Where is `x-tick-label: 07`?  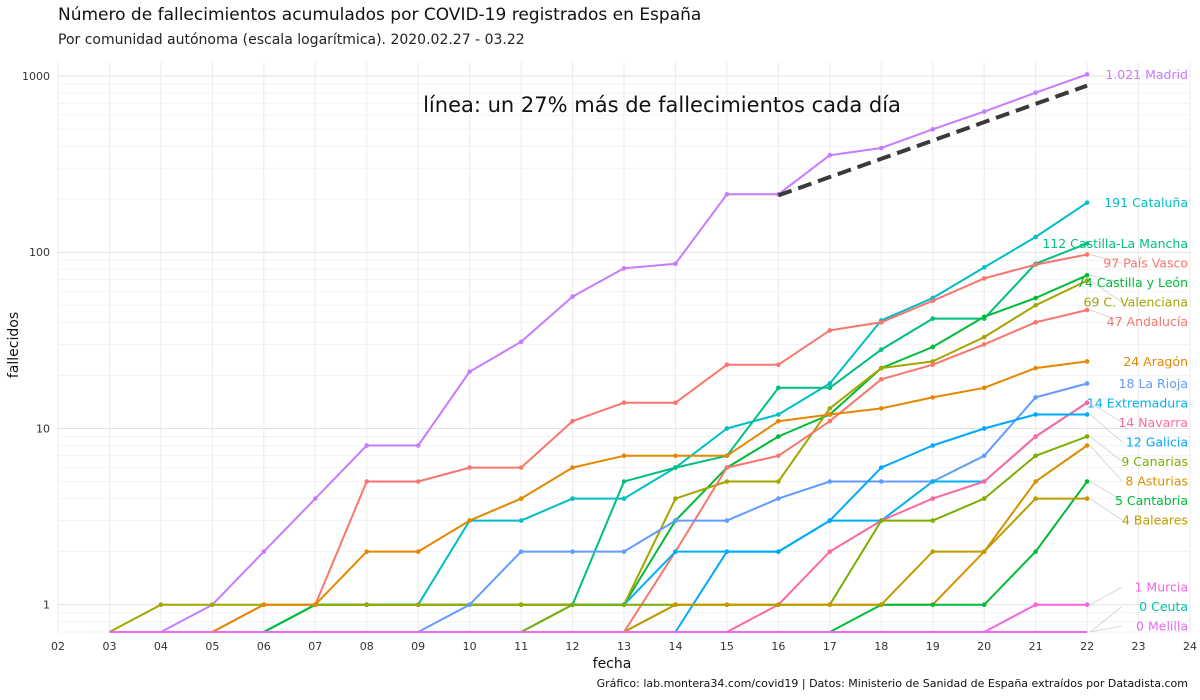
x-tick-label: 07 is located at coordinates (315, 646).